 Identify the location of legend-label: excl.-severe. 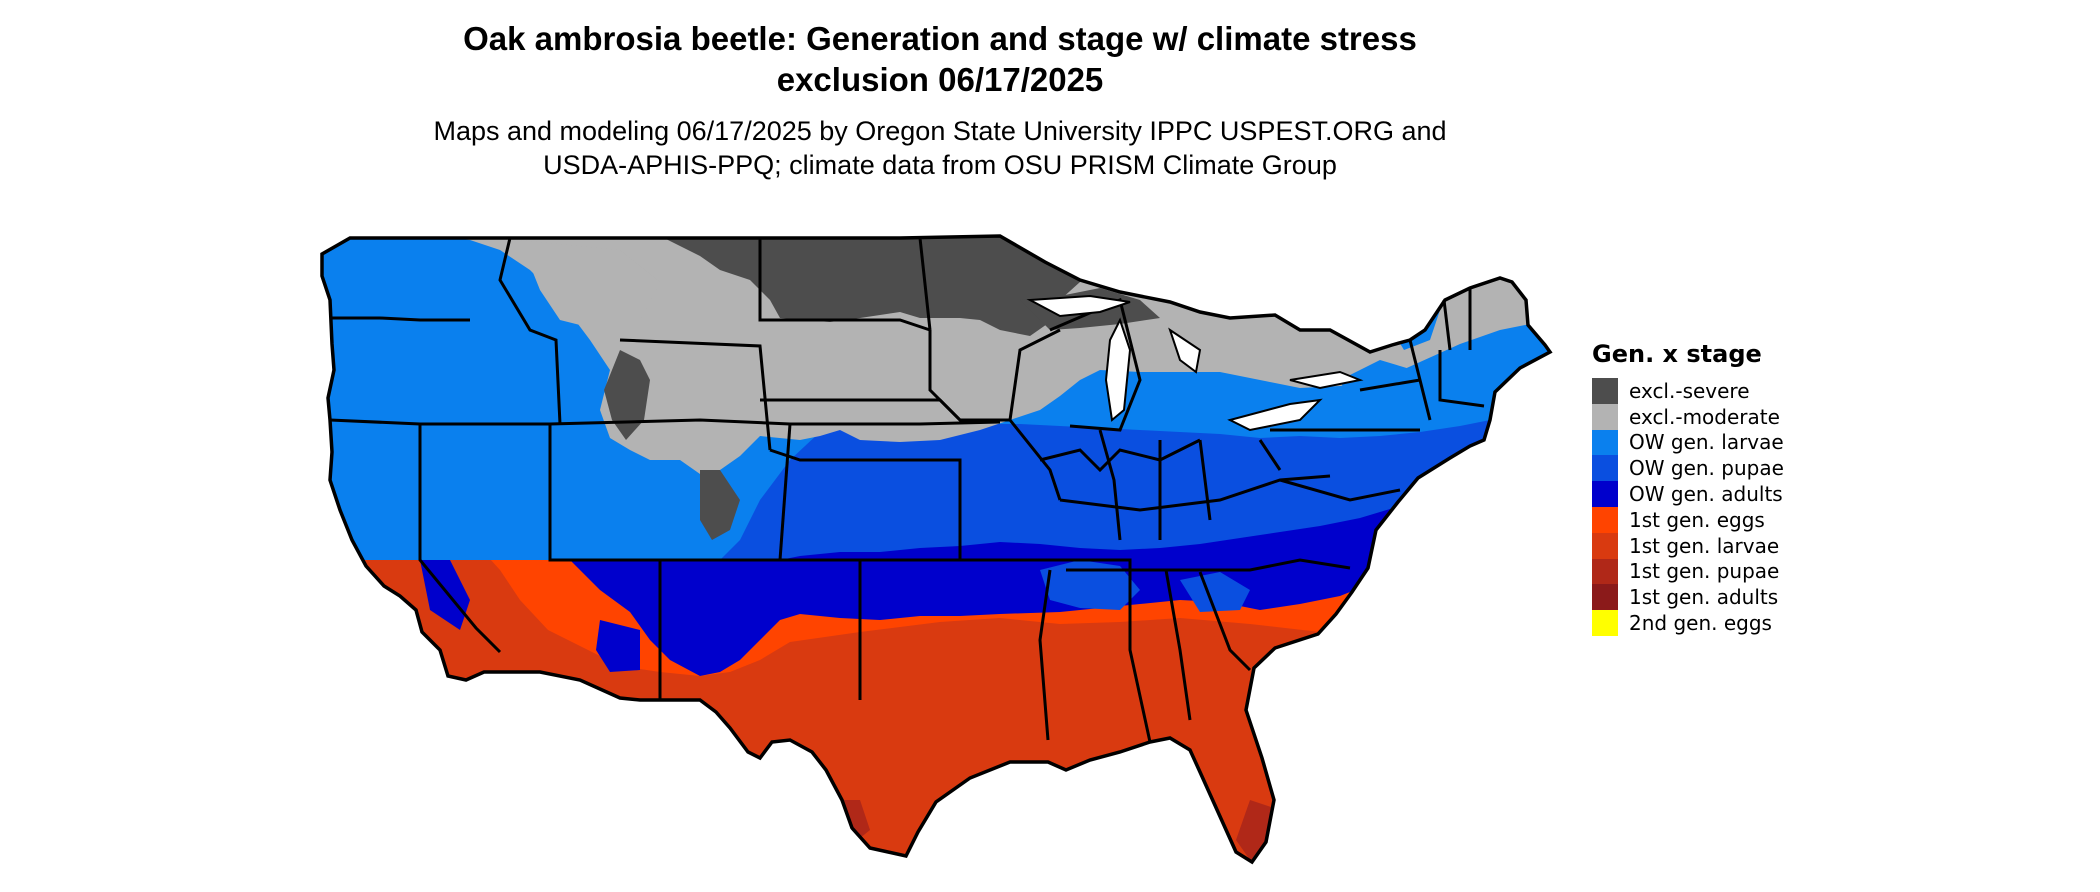
(1689, 390).